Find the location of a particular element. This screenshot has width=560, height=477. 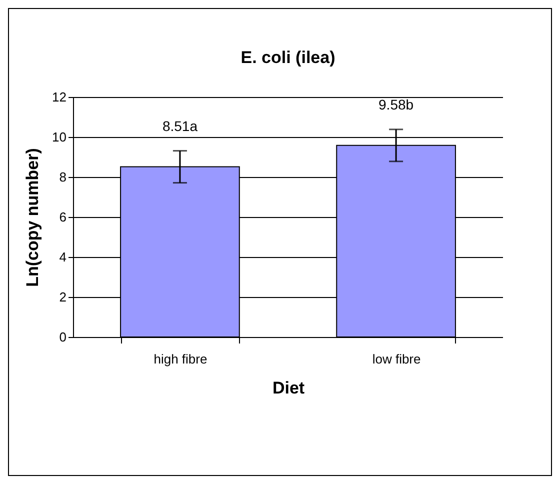

x-tick-label: low fibre is located at coordinates (396, 359).